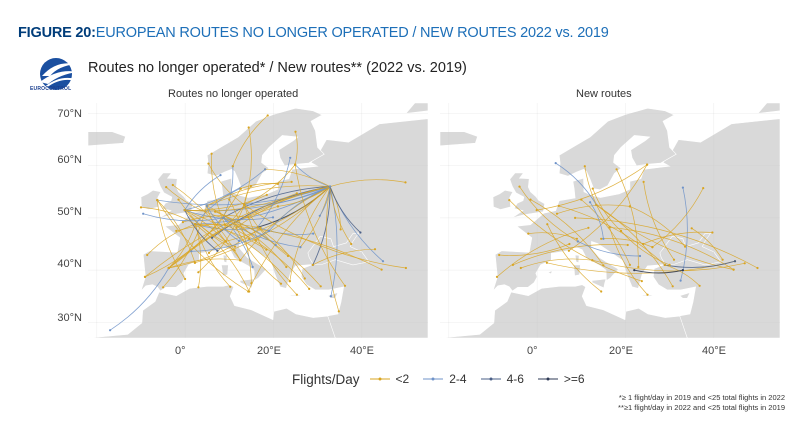 The image size is (809, 434). Describe the element at coordinates (326, 379) in the screenshot. I see `legend-title: Flights/Day` at that location.